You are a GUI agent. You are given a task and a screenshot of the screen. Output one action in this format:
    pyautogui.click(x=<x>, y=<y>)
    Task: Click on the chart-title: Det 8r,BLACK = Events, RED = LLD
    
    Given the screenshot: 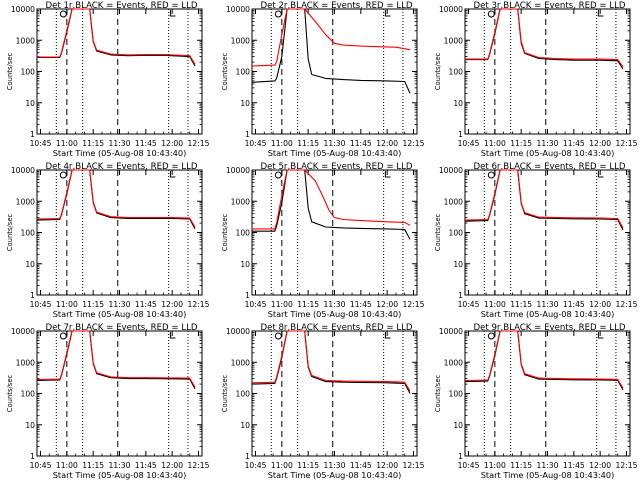 What is the action you would take?
    pyautogui.click(x=336, y=328)
    